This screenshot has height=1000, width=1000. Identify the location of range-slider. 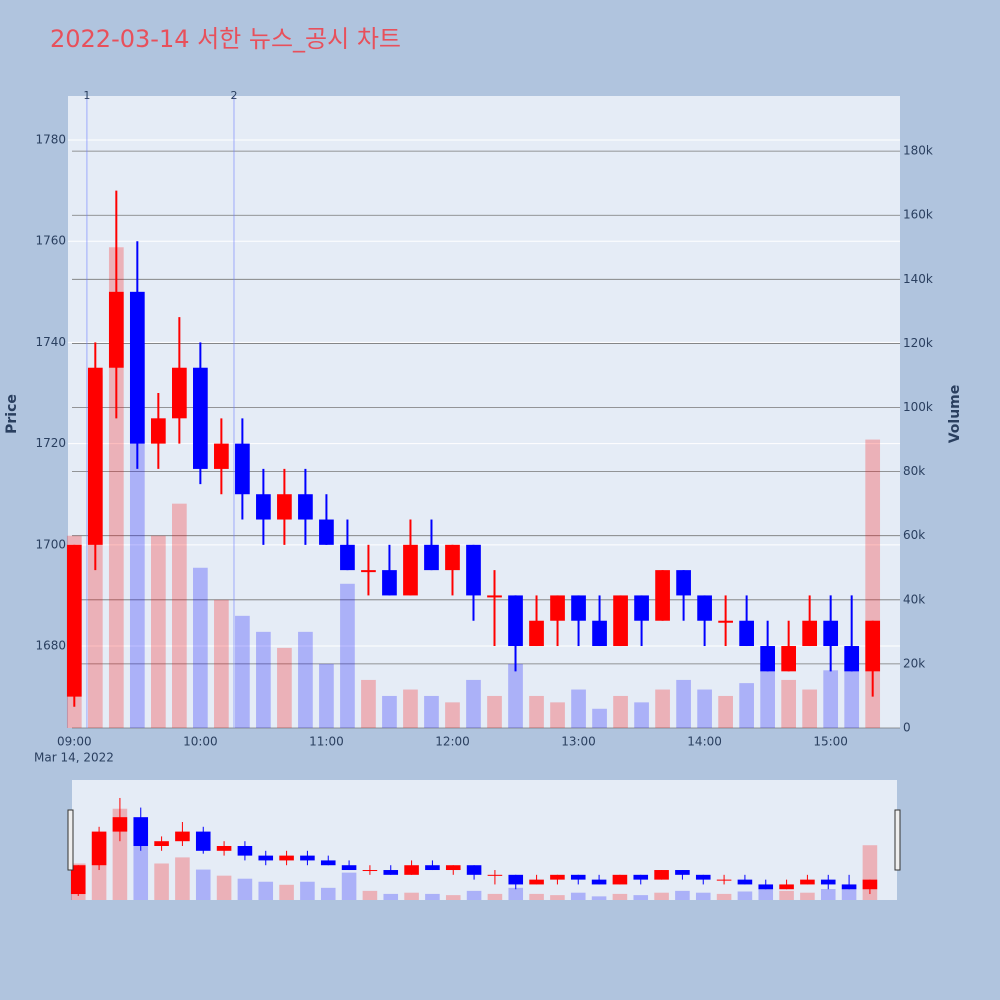
(484, 840).